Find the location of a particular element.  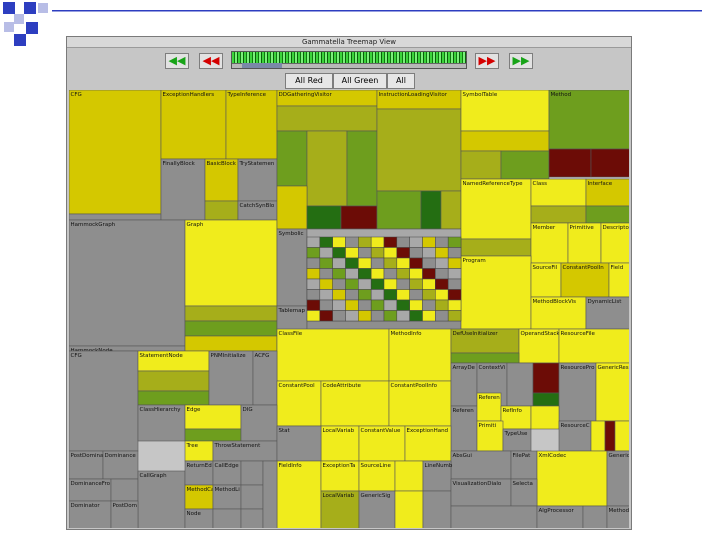

treemap-cell-symbol-table is located at coordinates (505, 111).